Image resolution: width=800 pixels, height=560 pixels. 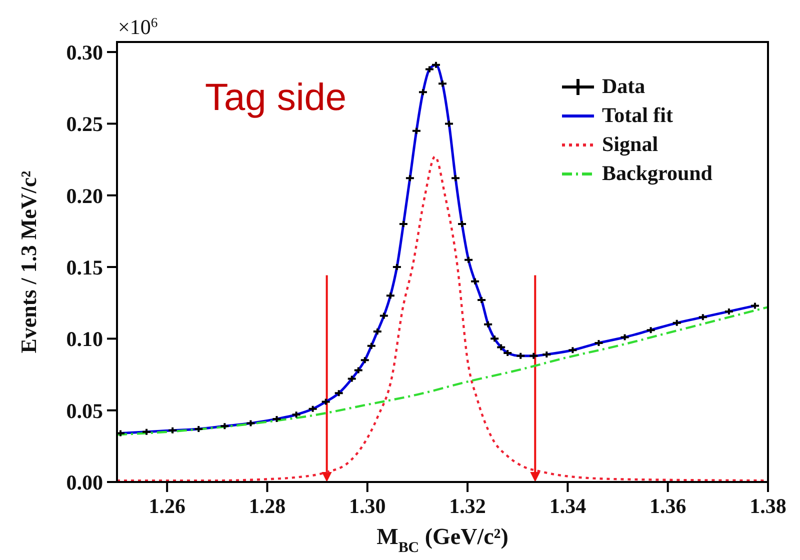 What do you see at coordinates (667, 506) in the screenshot?
I see `x-tick-label: 1.36` at bounding box center [667, 506].